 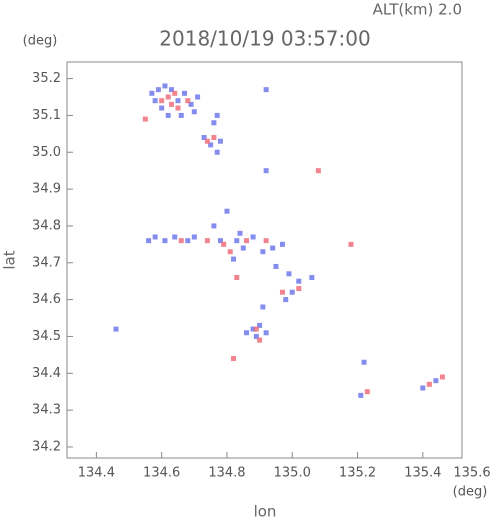 I want to click on y-unit: (deg), so click(x=40, y=41).